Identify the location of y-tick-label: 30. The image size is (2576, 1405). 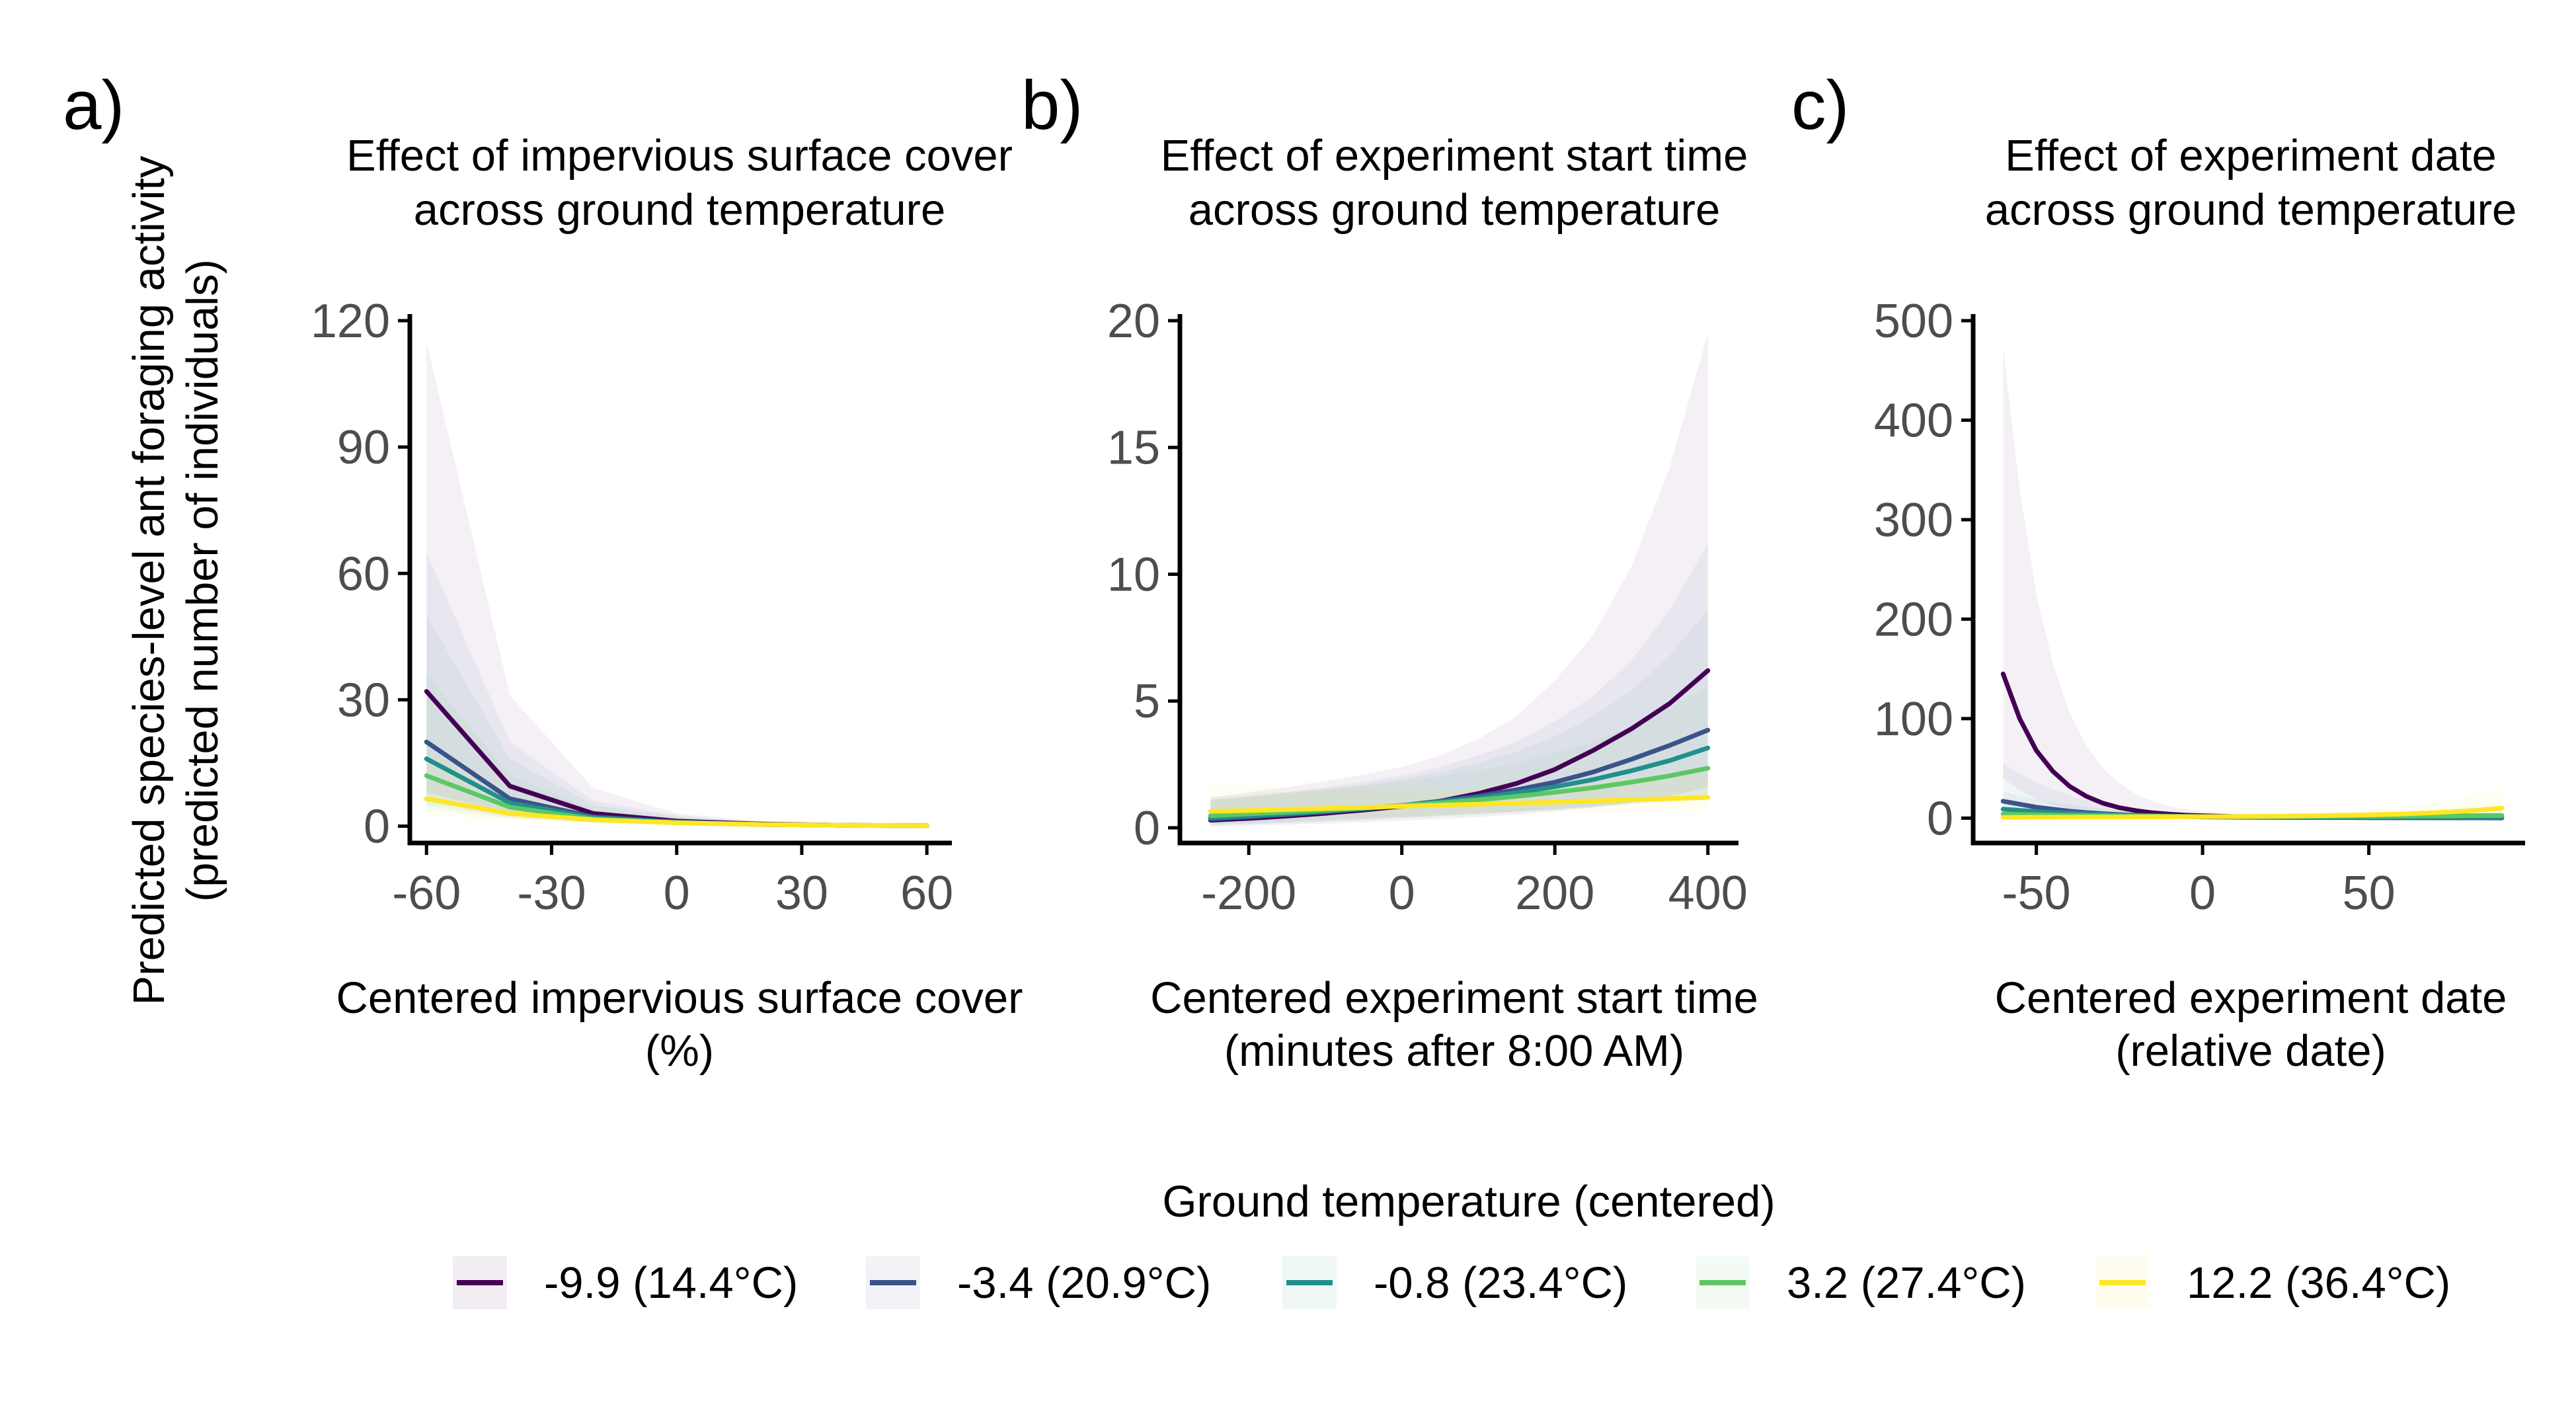
(363, 700).